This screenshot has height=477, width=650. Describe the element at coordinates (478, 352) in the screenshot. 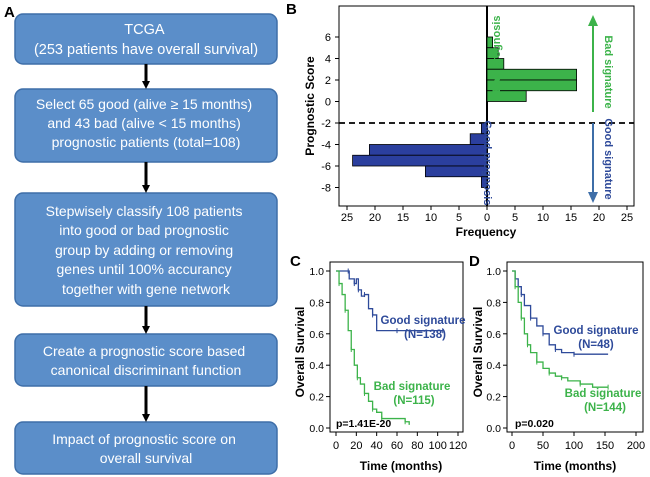

I see `survival-d-y-label: Overall Survival` at that location.